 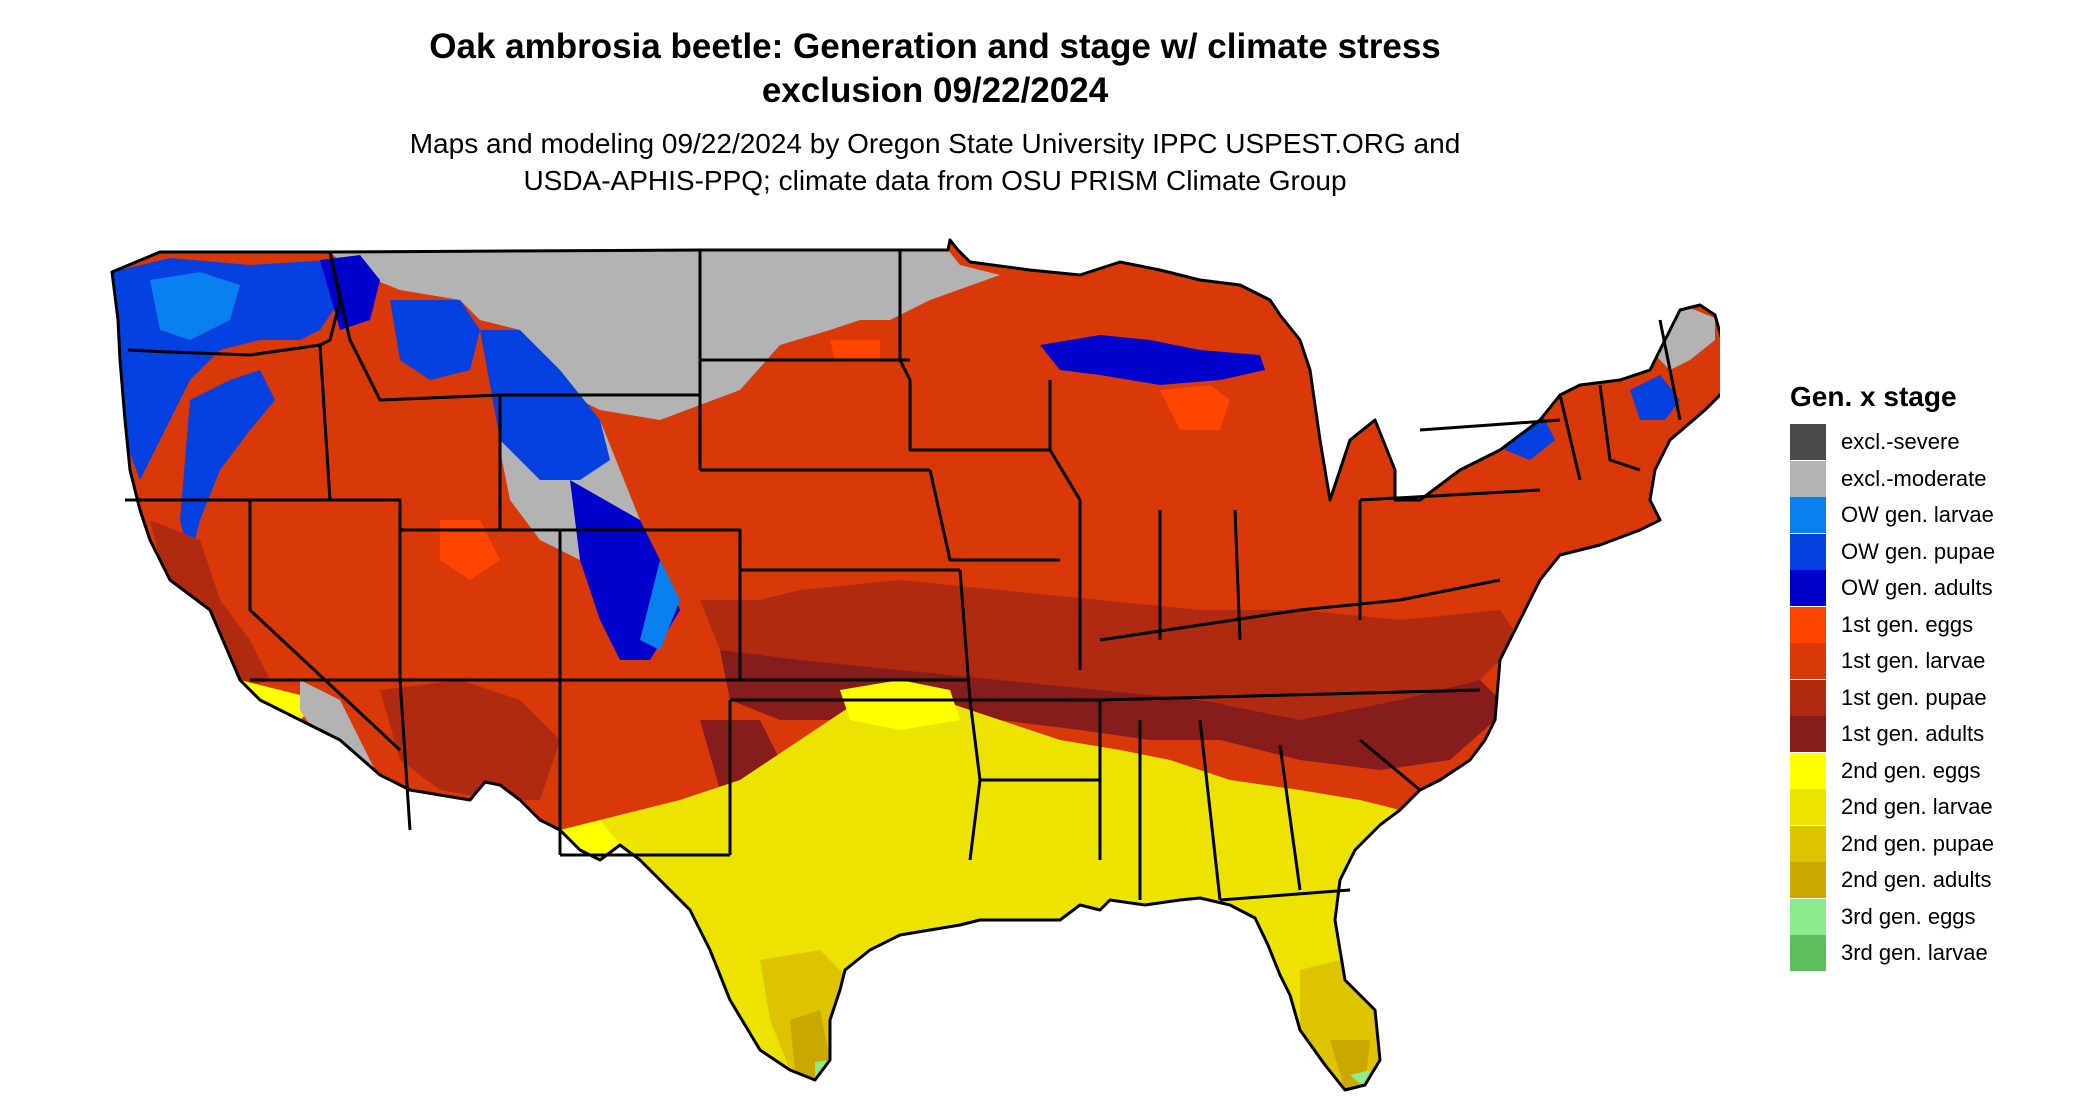 I want to click on legend-label: 2nd gen. adults, so click(x=1916, y=880).